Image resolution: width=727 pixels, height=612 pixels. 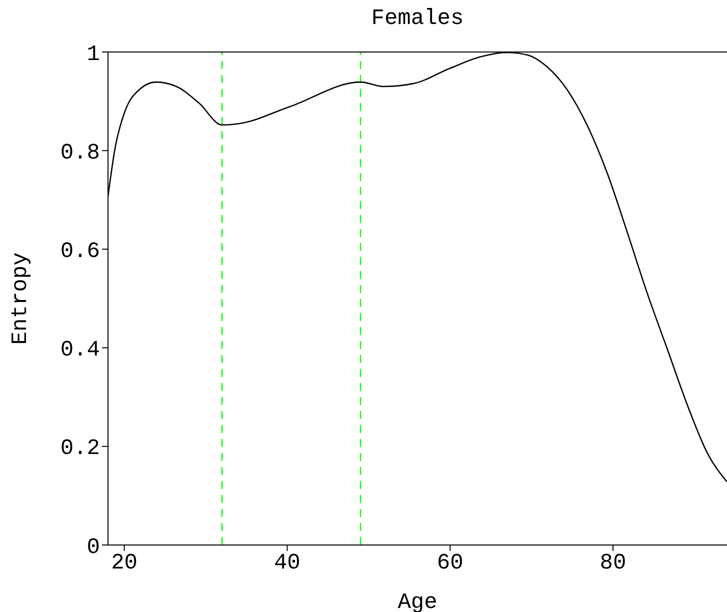 What do you see at coordinates (93, 54) in the screenshot?
I see `y-tick-label: 1` at bounding box center [93, 54].